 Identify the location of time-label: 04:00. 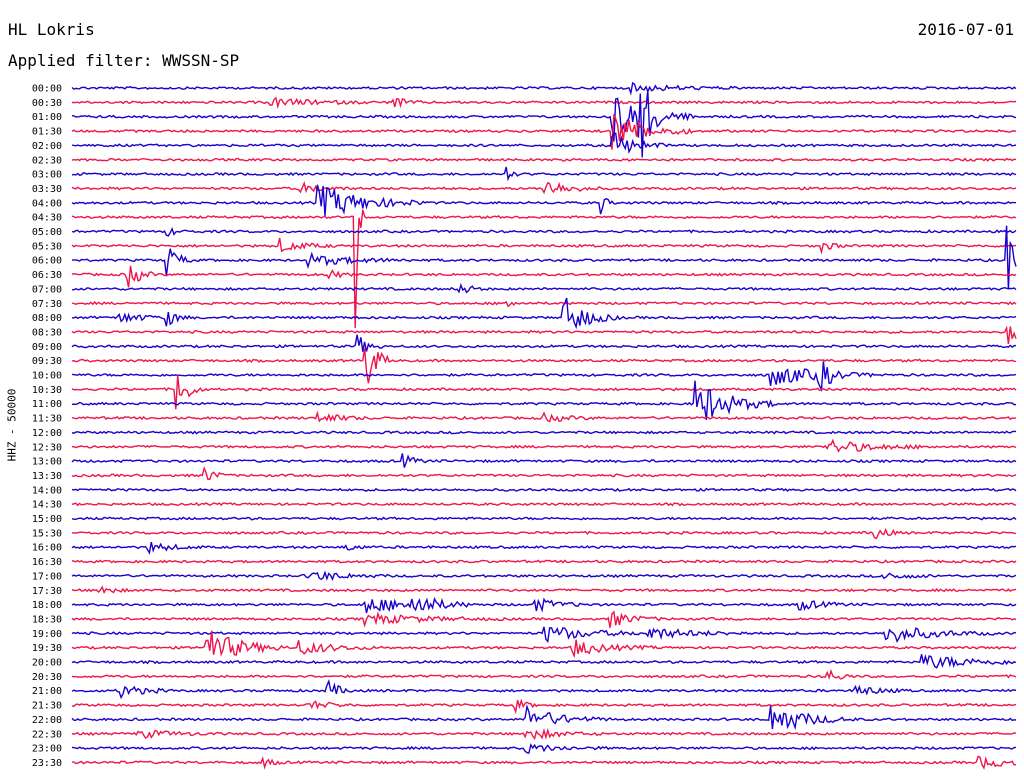
(47, 203).